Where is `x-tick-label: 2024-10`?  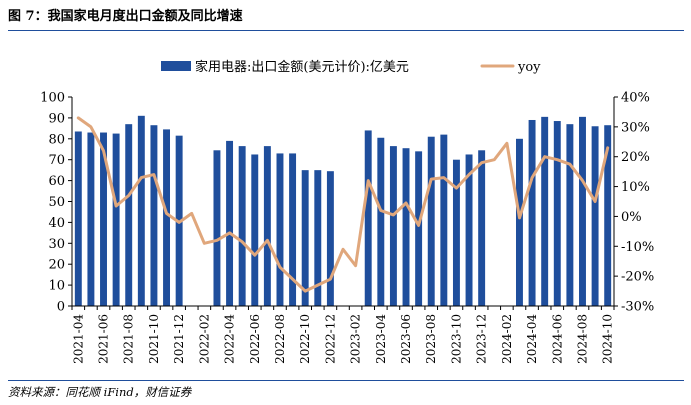
x-tick-label: 2024-10 is located at coordinates (608, 339).